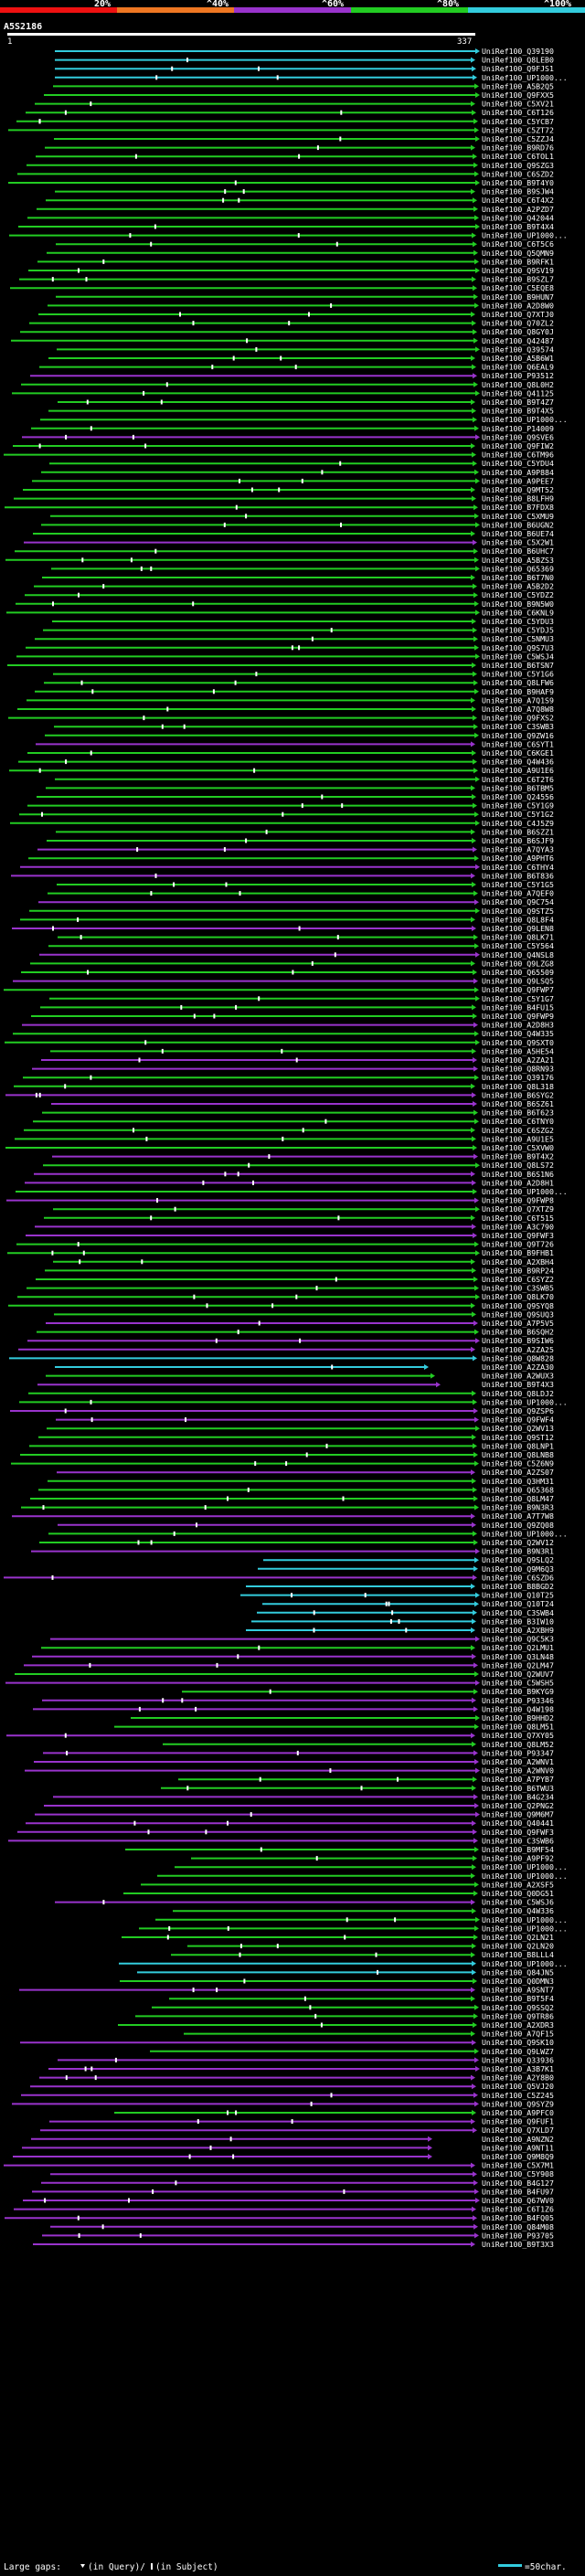  Describe the element at coordinates (518, 1296) in the screenshot. I see `hit-label: UniRef100_Q8LK70` at that location.